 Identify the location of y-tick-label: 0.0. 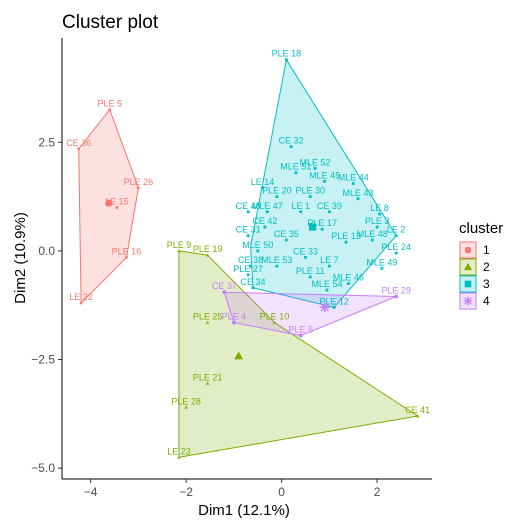
(46, 251).